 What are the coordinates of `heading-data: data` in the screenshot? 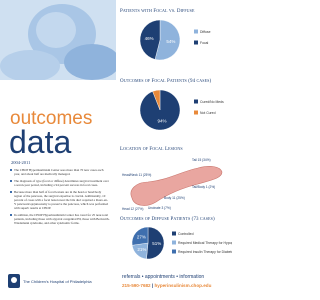 It's located at (40, 142).